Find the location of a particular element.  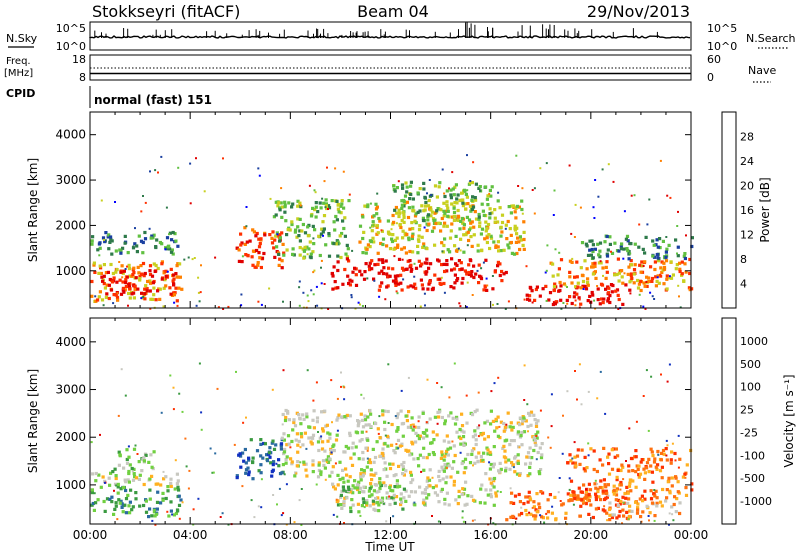

beam-title: Beam 04 is located at coordinates (393, 11).